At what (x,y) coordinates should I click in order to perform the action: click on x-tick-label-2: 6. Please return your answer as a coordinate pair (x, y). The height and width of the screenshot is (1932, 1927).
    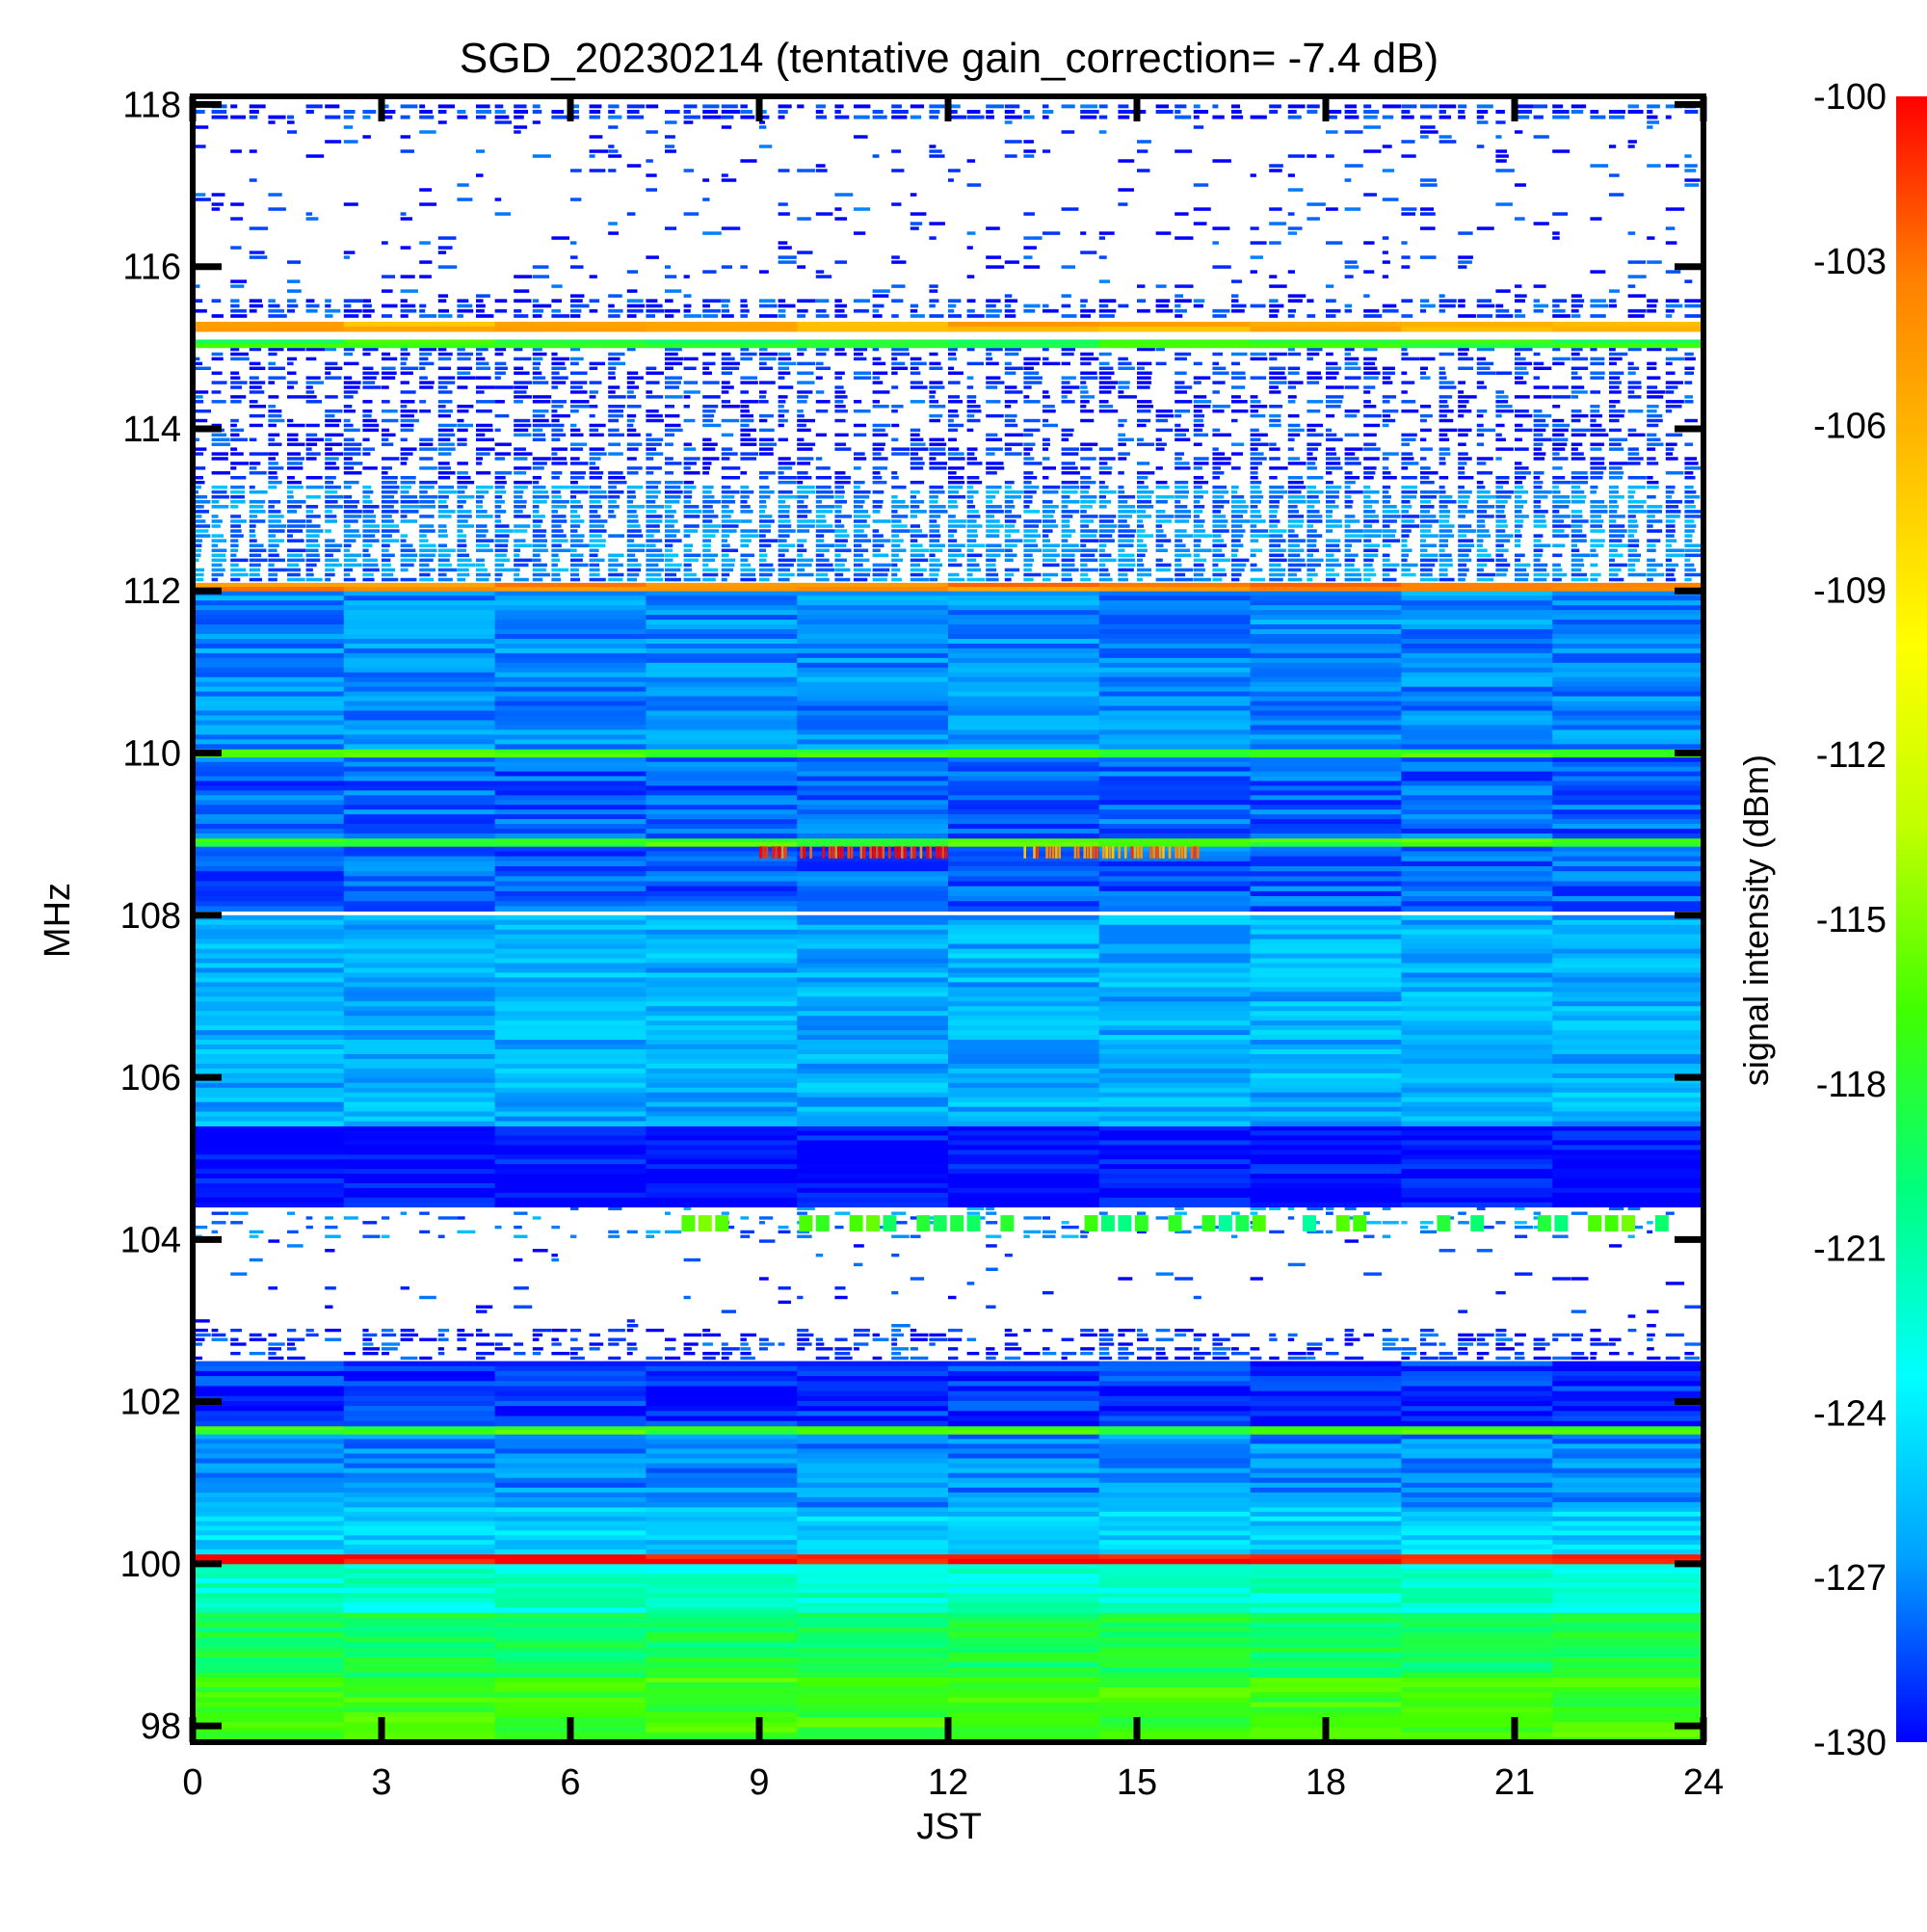
    Looking at the image, I should click on (570, 1782).